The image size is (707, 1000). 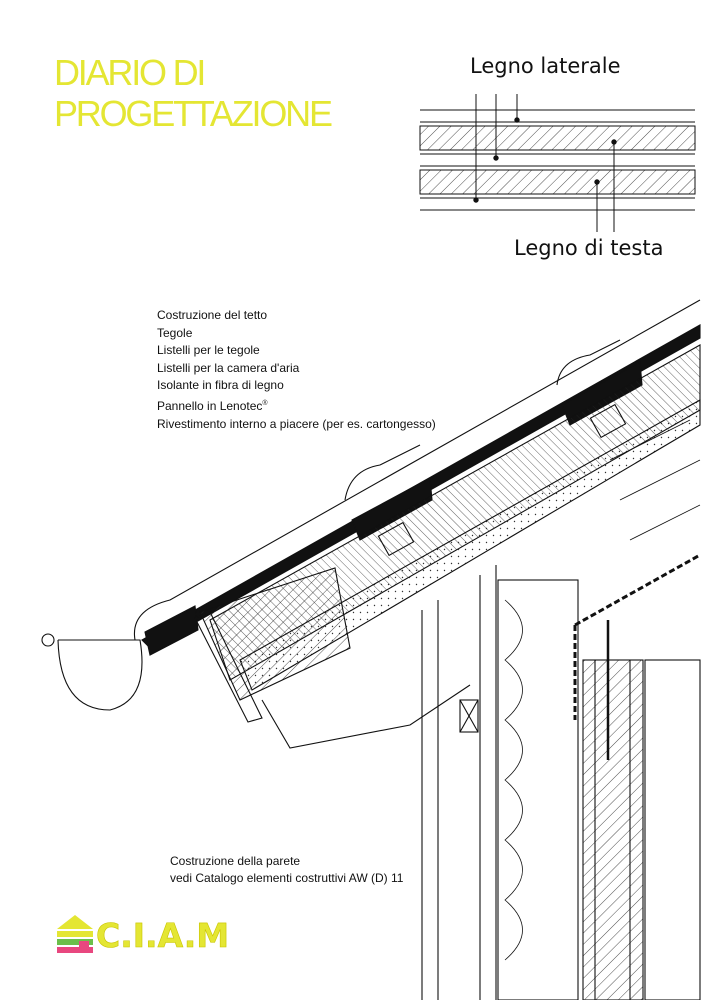 I want to click on ciam-logo, so click(x=75, y=934).